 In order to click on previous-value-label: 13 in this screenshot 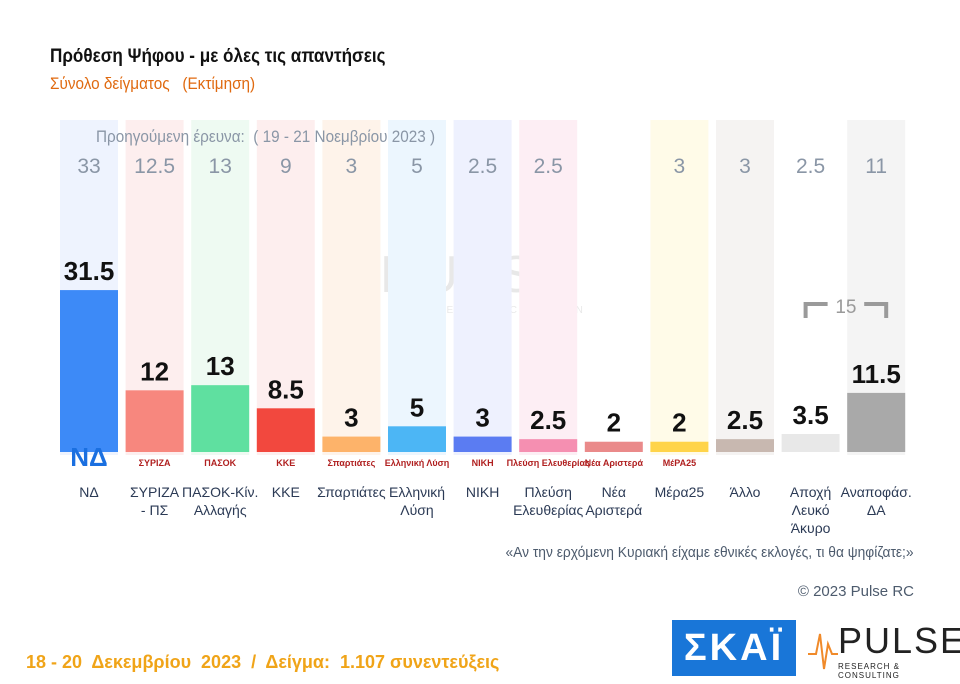, I will do `click(220, 166)`.